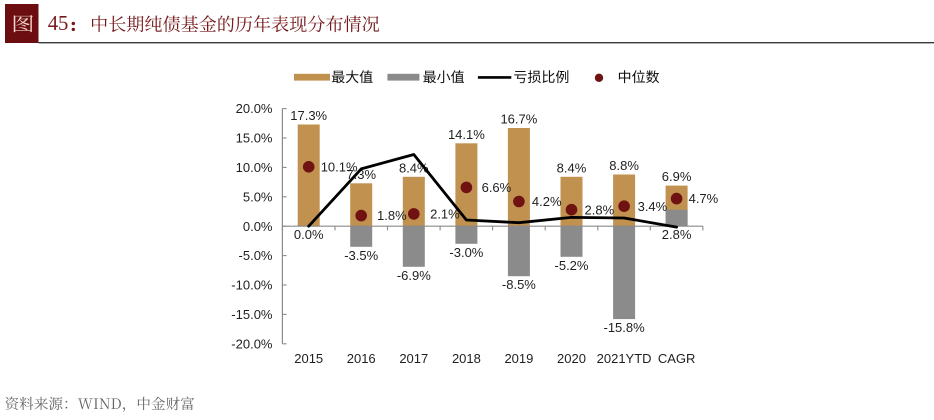 Image resolution: width=934 pixels, height=420 pixels. Describe the element at coordinates (361, 255) in the screenshot. I see `svg-text: -3.5%` at that location.